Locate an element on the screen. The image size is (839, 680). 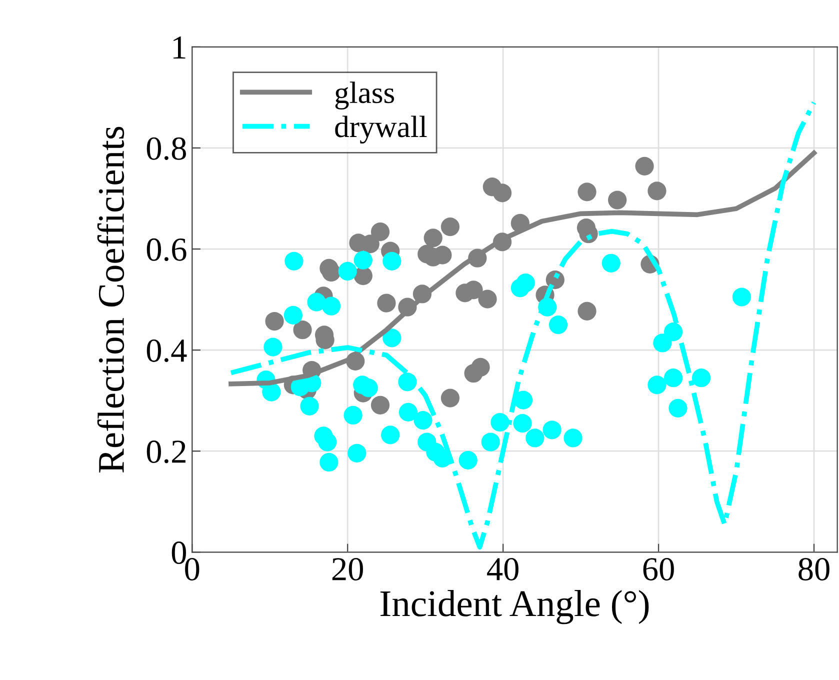
y-tick-label: 0.6 is located at coordinates (166, 250).